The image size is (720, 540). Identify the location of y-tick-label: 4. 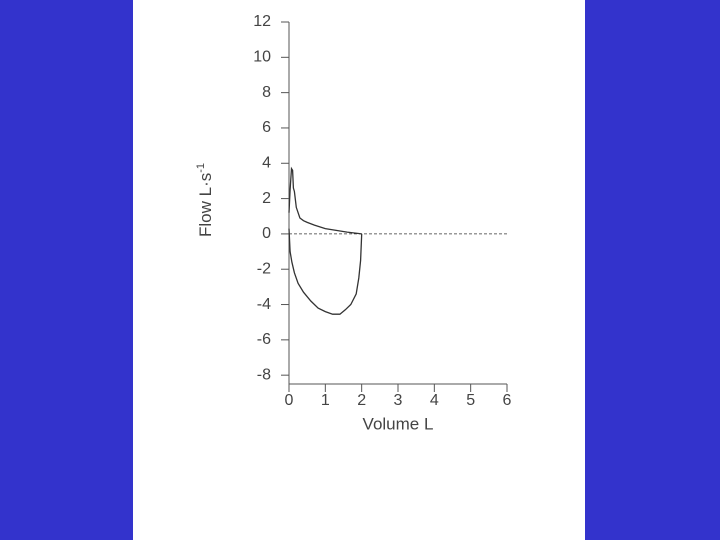
(266, 162).